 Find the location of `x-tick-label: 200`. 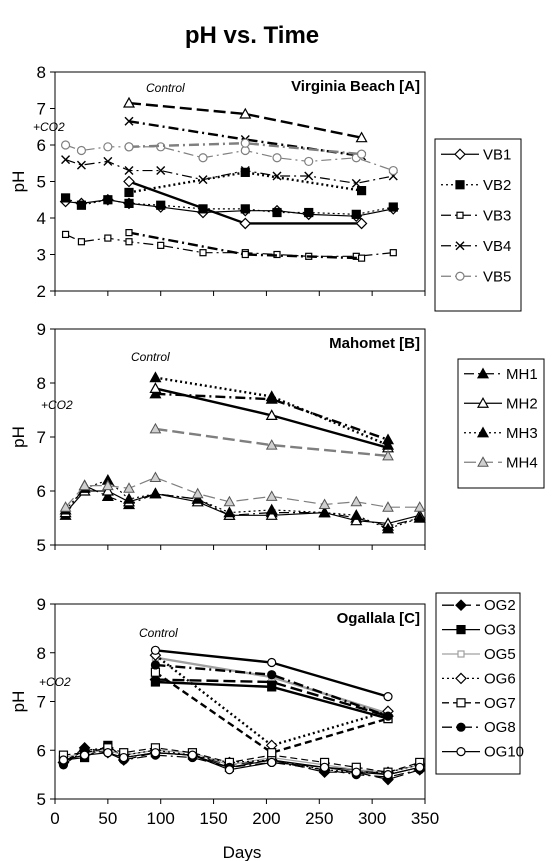

x-tick-label: 200 is located at coordinates (266, 818).